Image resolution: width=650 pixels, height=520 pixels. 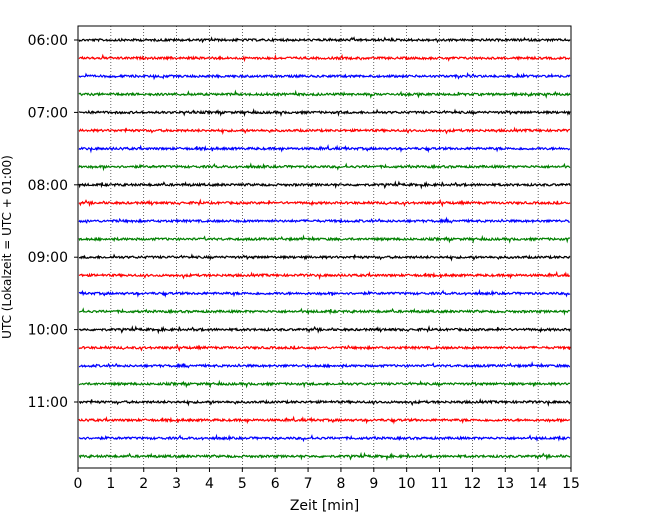 I want to click on x-tick-label: 0, so click(x=78, y=484).